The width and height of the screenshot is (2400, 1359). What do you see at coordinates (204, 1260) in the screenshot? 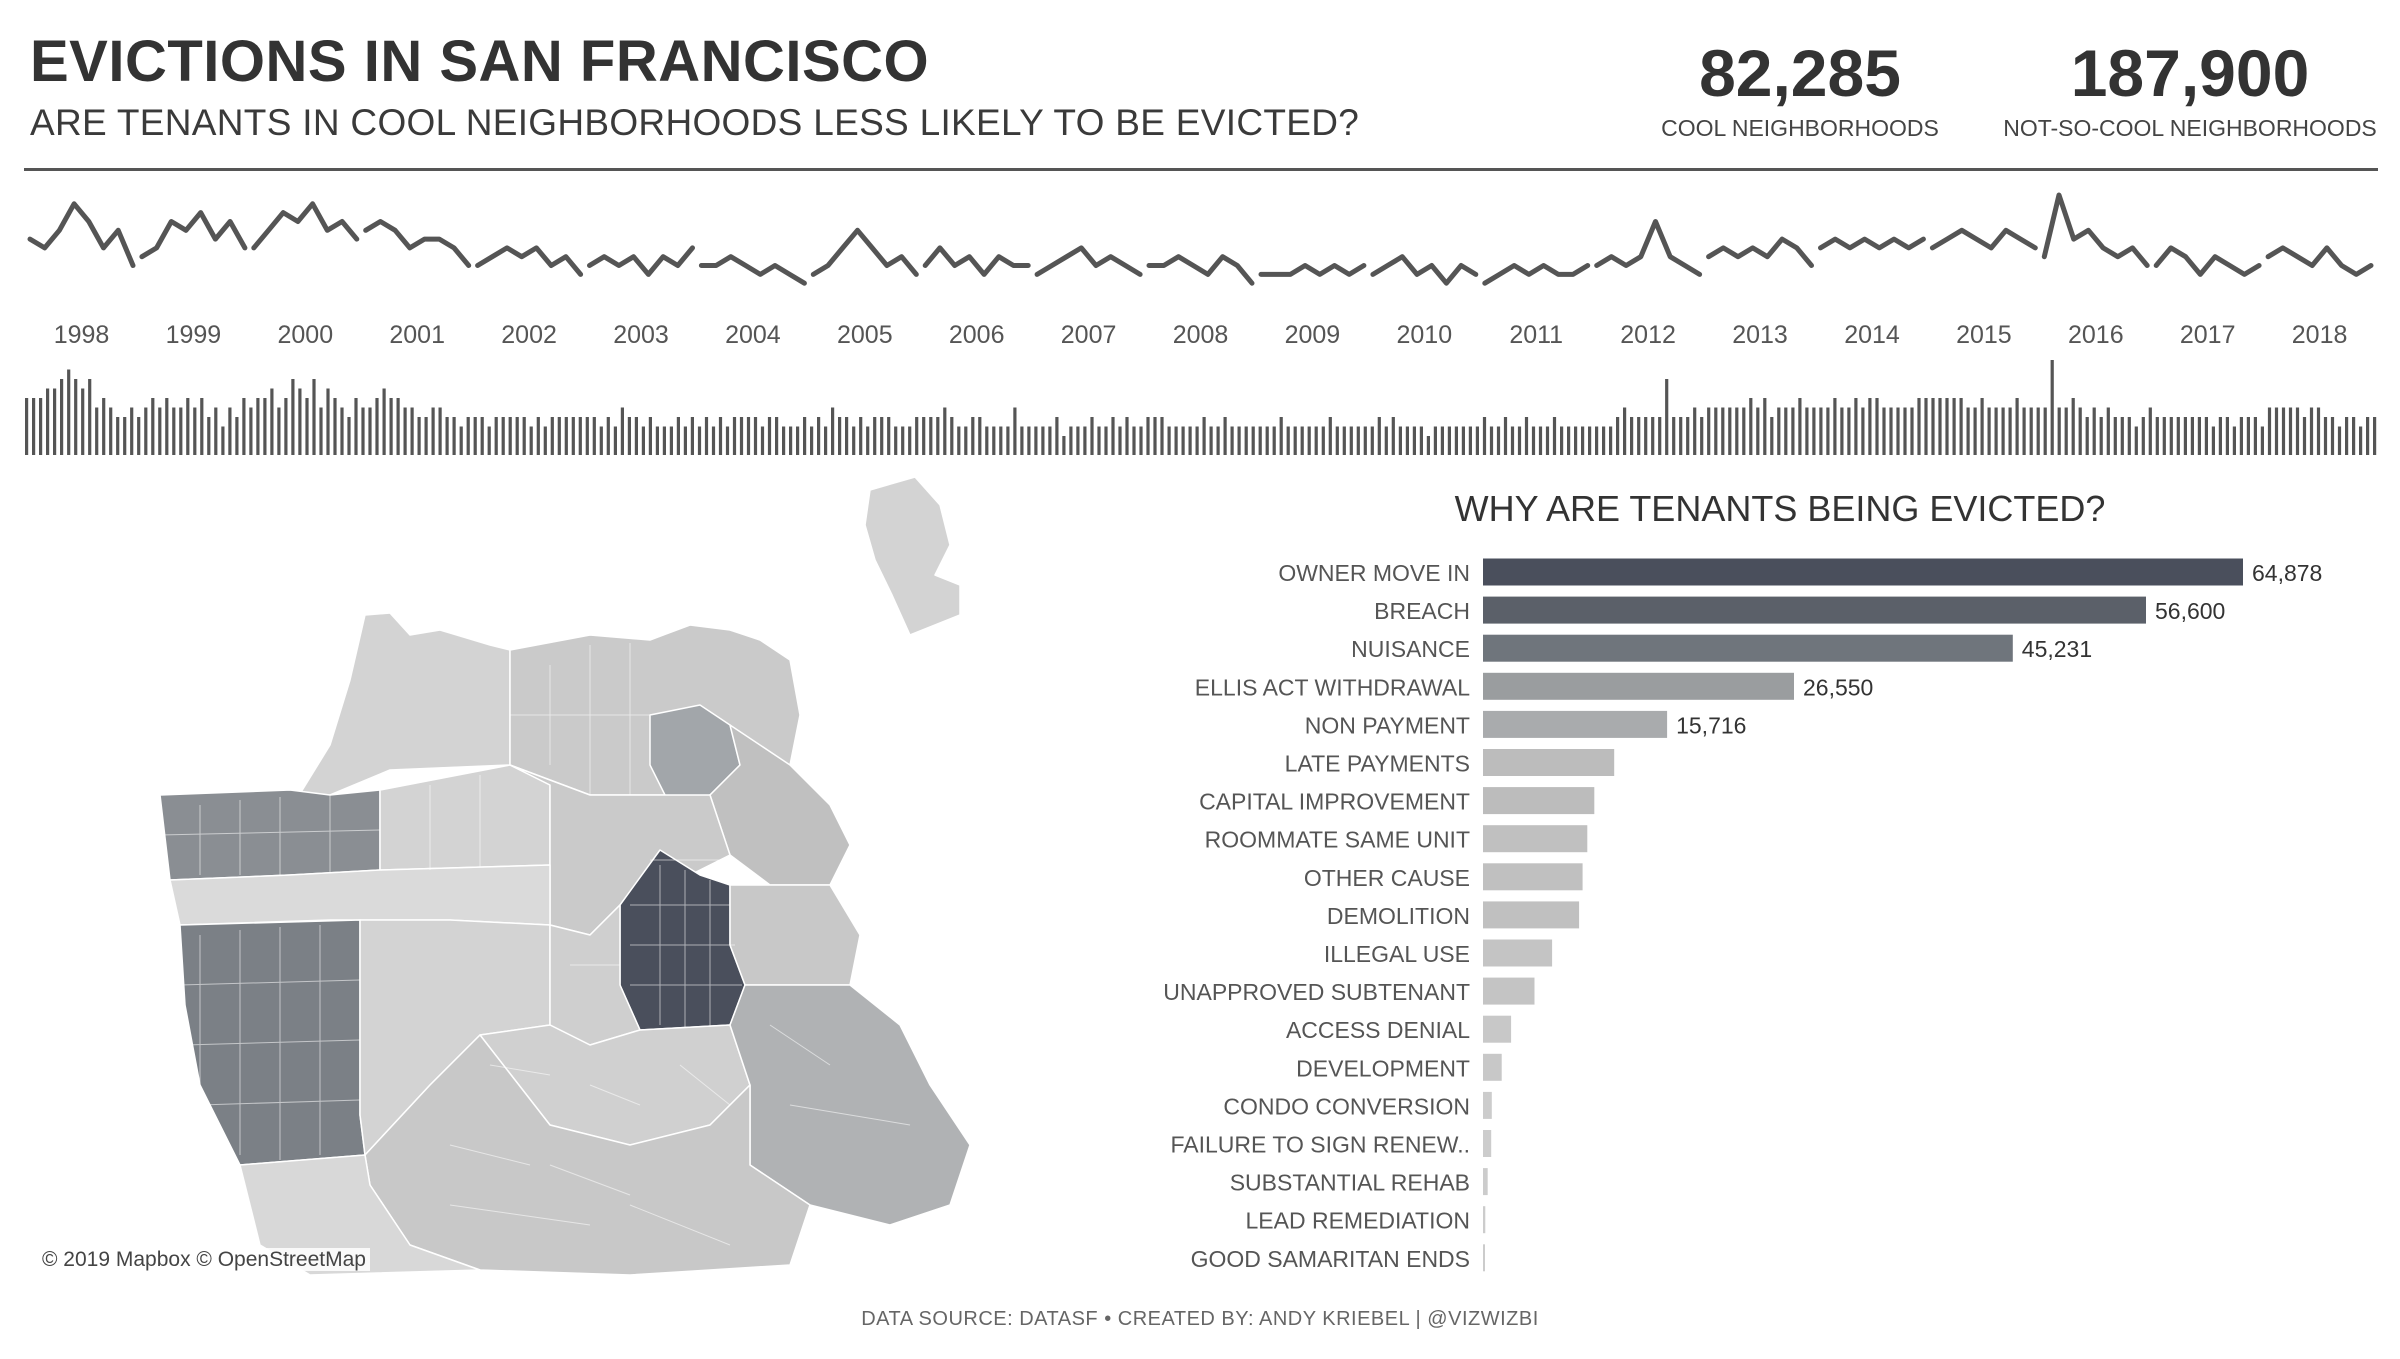
I see `map-attribution: © 2019 Mapbox © OpenStreetMap` at bounding box center [204, 1260].